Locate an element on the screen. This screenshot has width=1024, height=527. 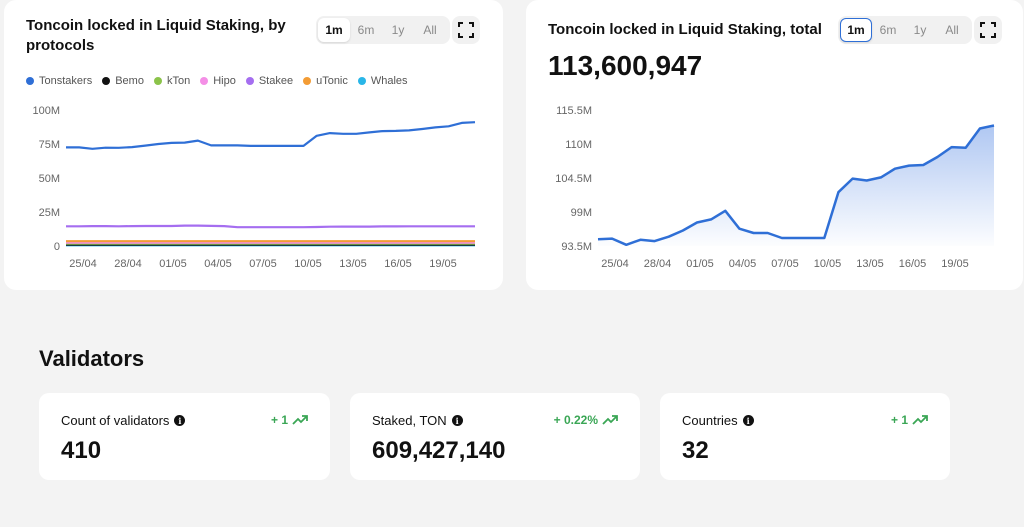
series-line-stakee is located at coordinates (270, 226).